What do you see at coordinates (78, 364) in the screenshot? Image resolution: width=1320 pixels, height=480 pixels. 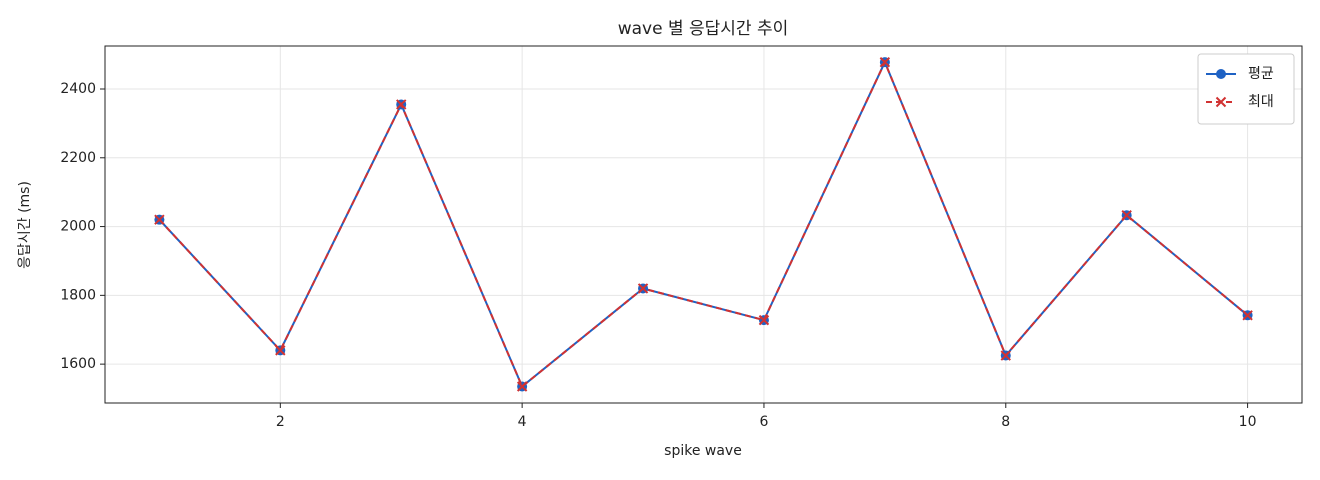 I see `y-tick-label: 1600` at bounding box center [78, 364].